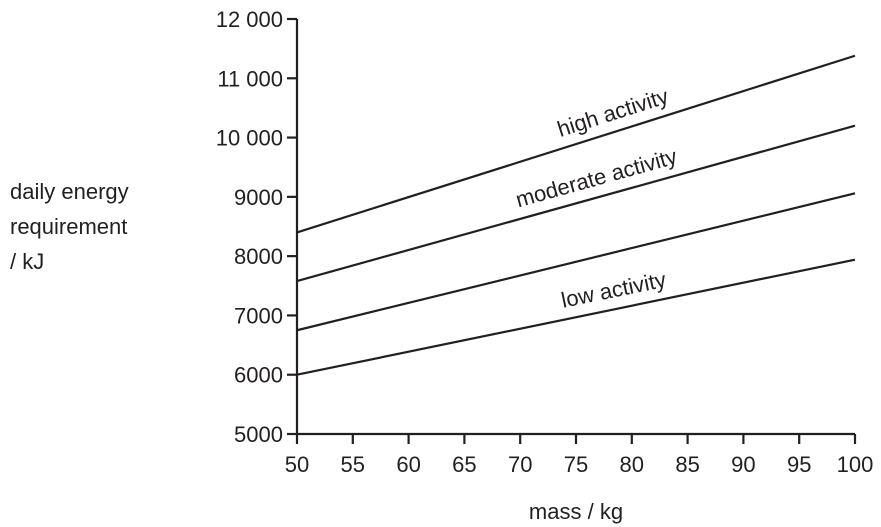  Describe the element at coordinates (576, 317) in the screenshot. I see `series-line-low-activity` at that location.